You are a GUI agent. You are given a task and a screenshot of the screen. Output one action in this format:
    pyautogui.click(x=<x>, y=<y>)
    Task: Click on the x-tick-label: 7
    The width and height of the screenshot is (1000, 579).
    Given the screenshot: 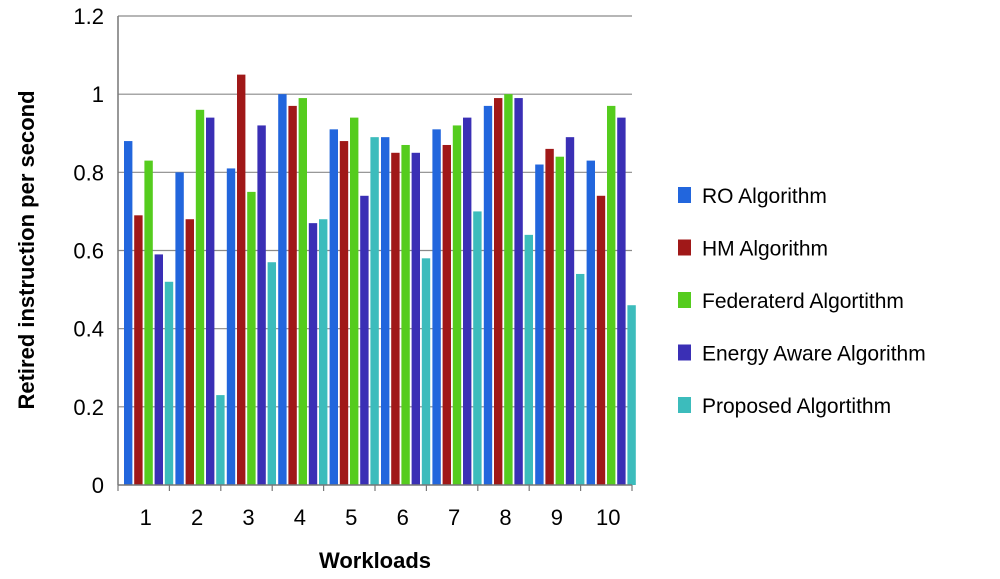 What is the action you would take?
    pyautogui.click(x=454, y=517)
    